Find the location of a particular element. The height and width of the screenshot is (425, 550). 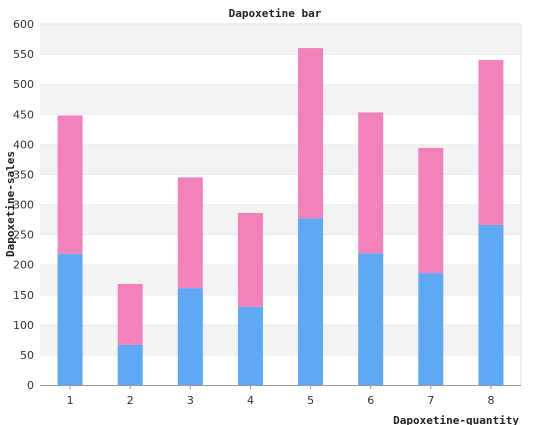

y-tick-label: 250 is located at coordinates (23, 235).